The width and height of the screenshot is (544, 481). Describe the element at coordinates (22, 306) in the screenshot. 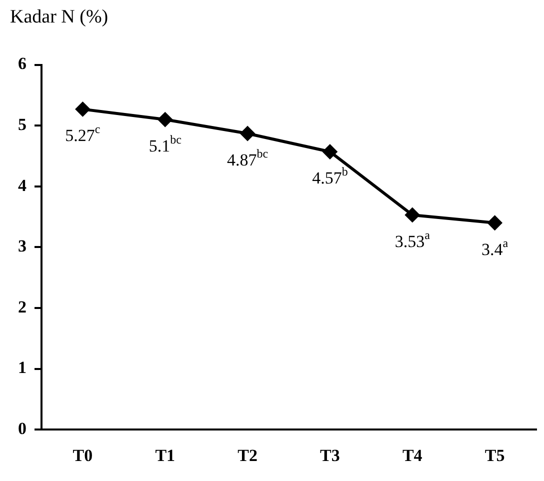

I see `y-tick-label: 2` at that location.